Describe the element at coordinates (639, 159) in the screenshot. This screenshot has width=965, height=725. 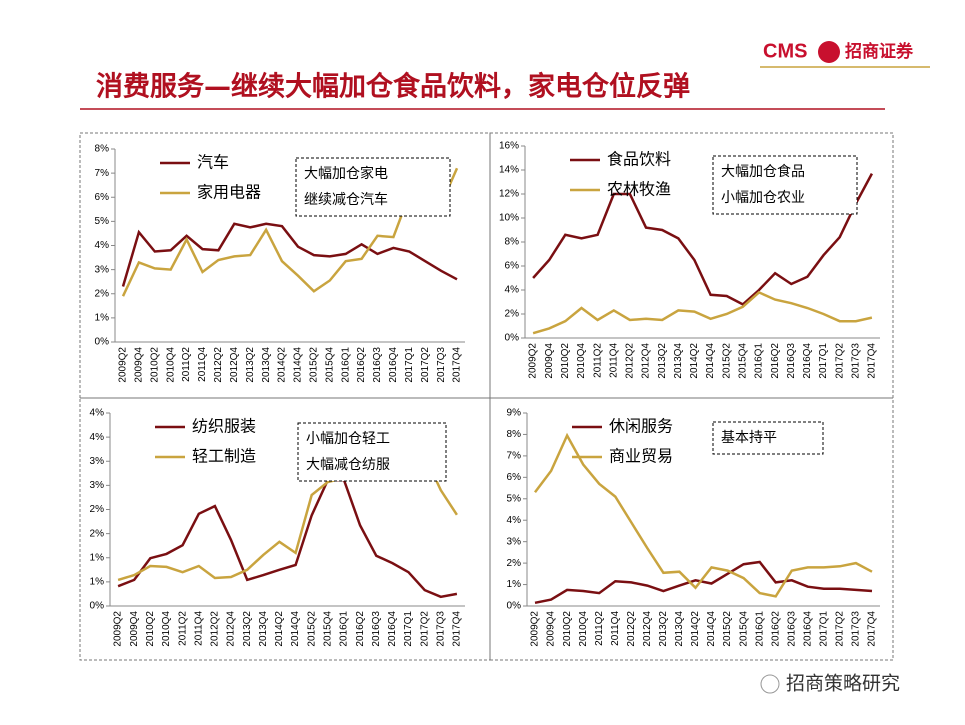
I see `legend-label: 食品饮料` at that location.